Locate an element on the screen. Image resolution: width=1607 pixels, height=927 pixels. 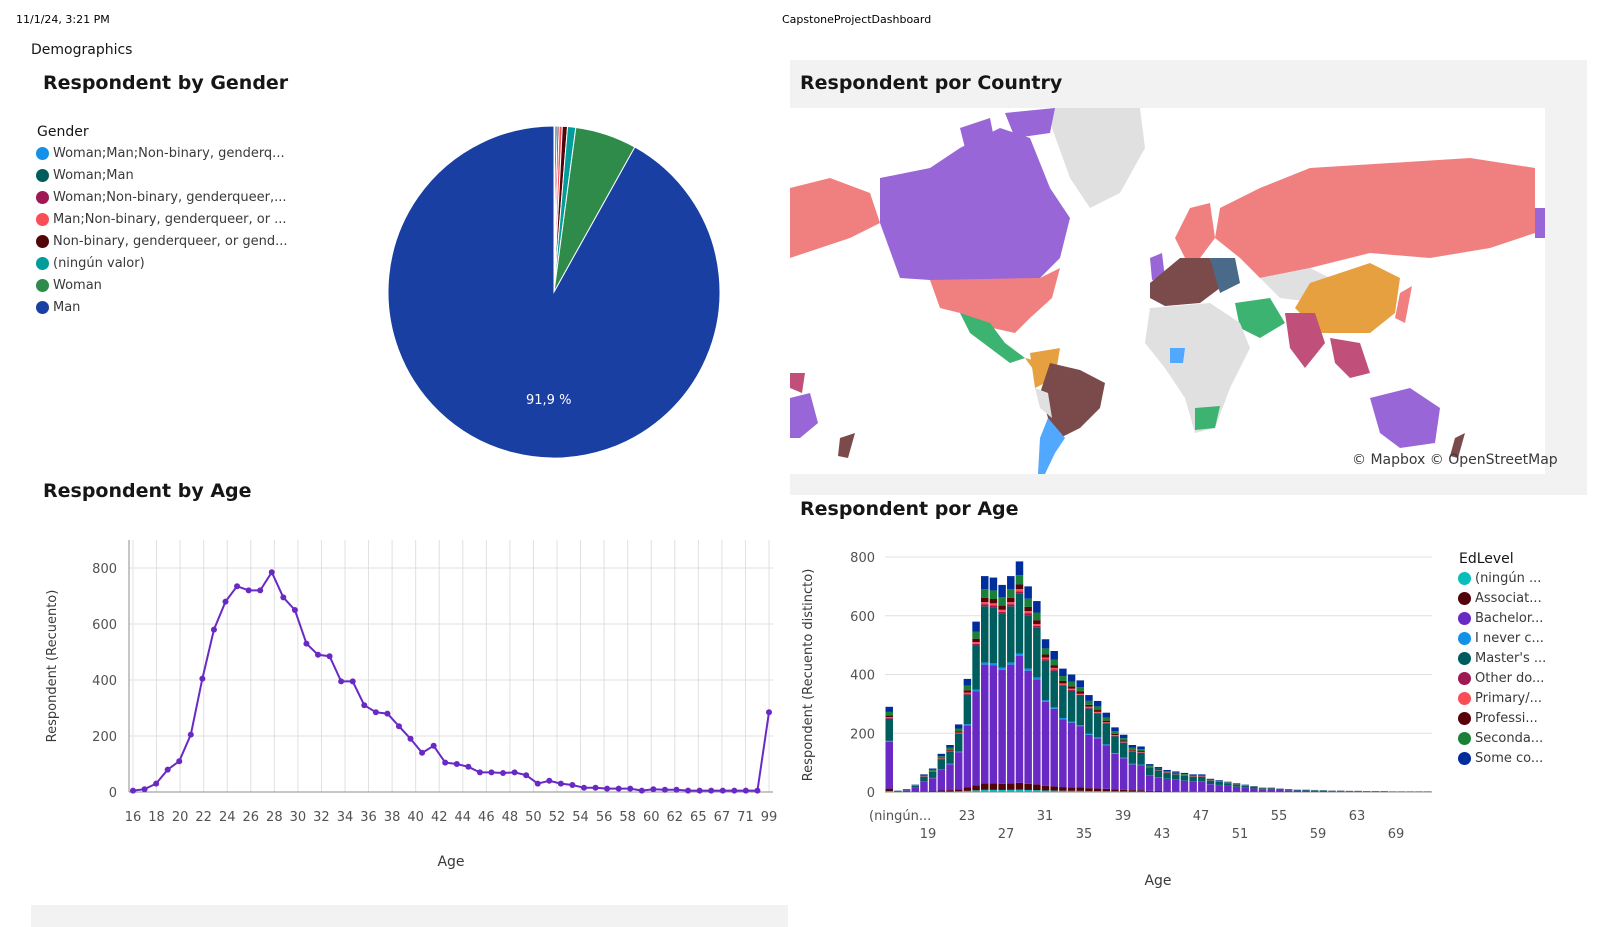
map-region-eastern-europe is located at coordinates (1225, 275).